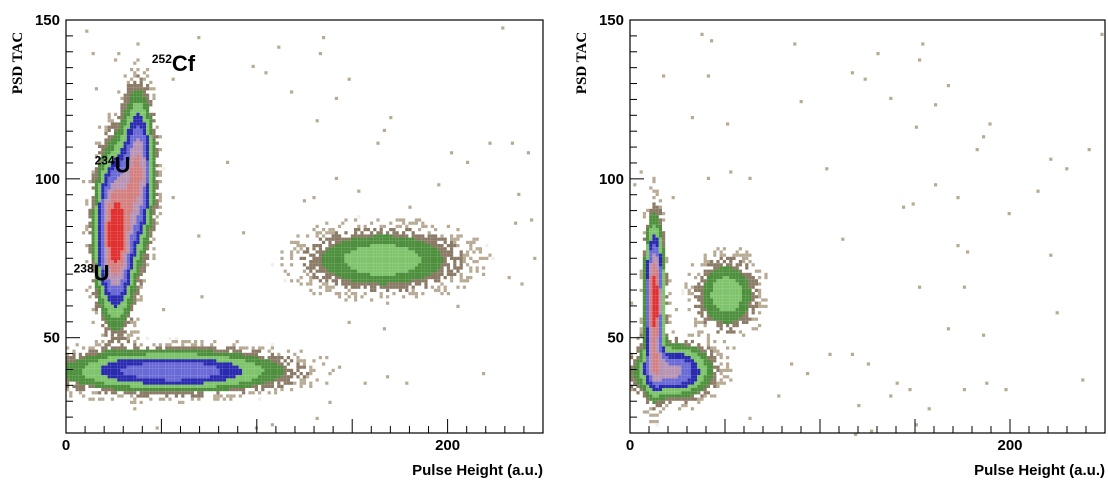 This screenshot has height=480, width=1108. I want to click on x-tick-label: 200, so click(447, 445).